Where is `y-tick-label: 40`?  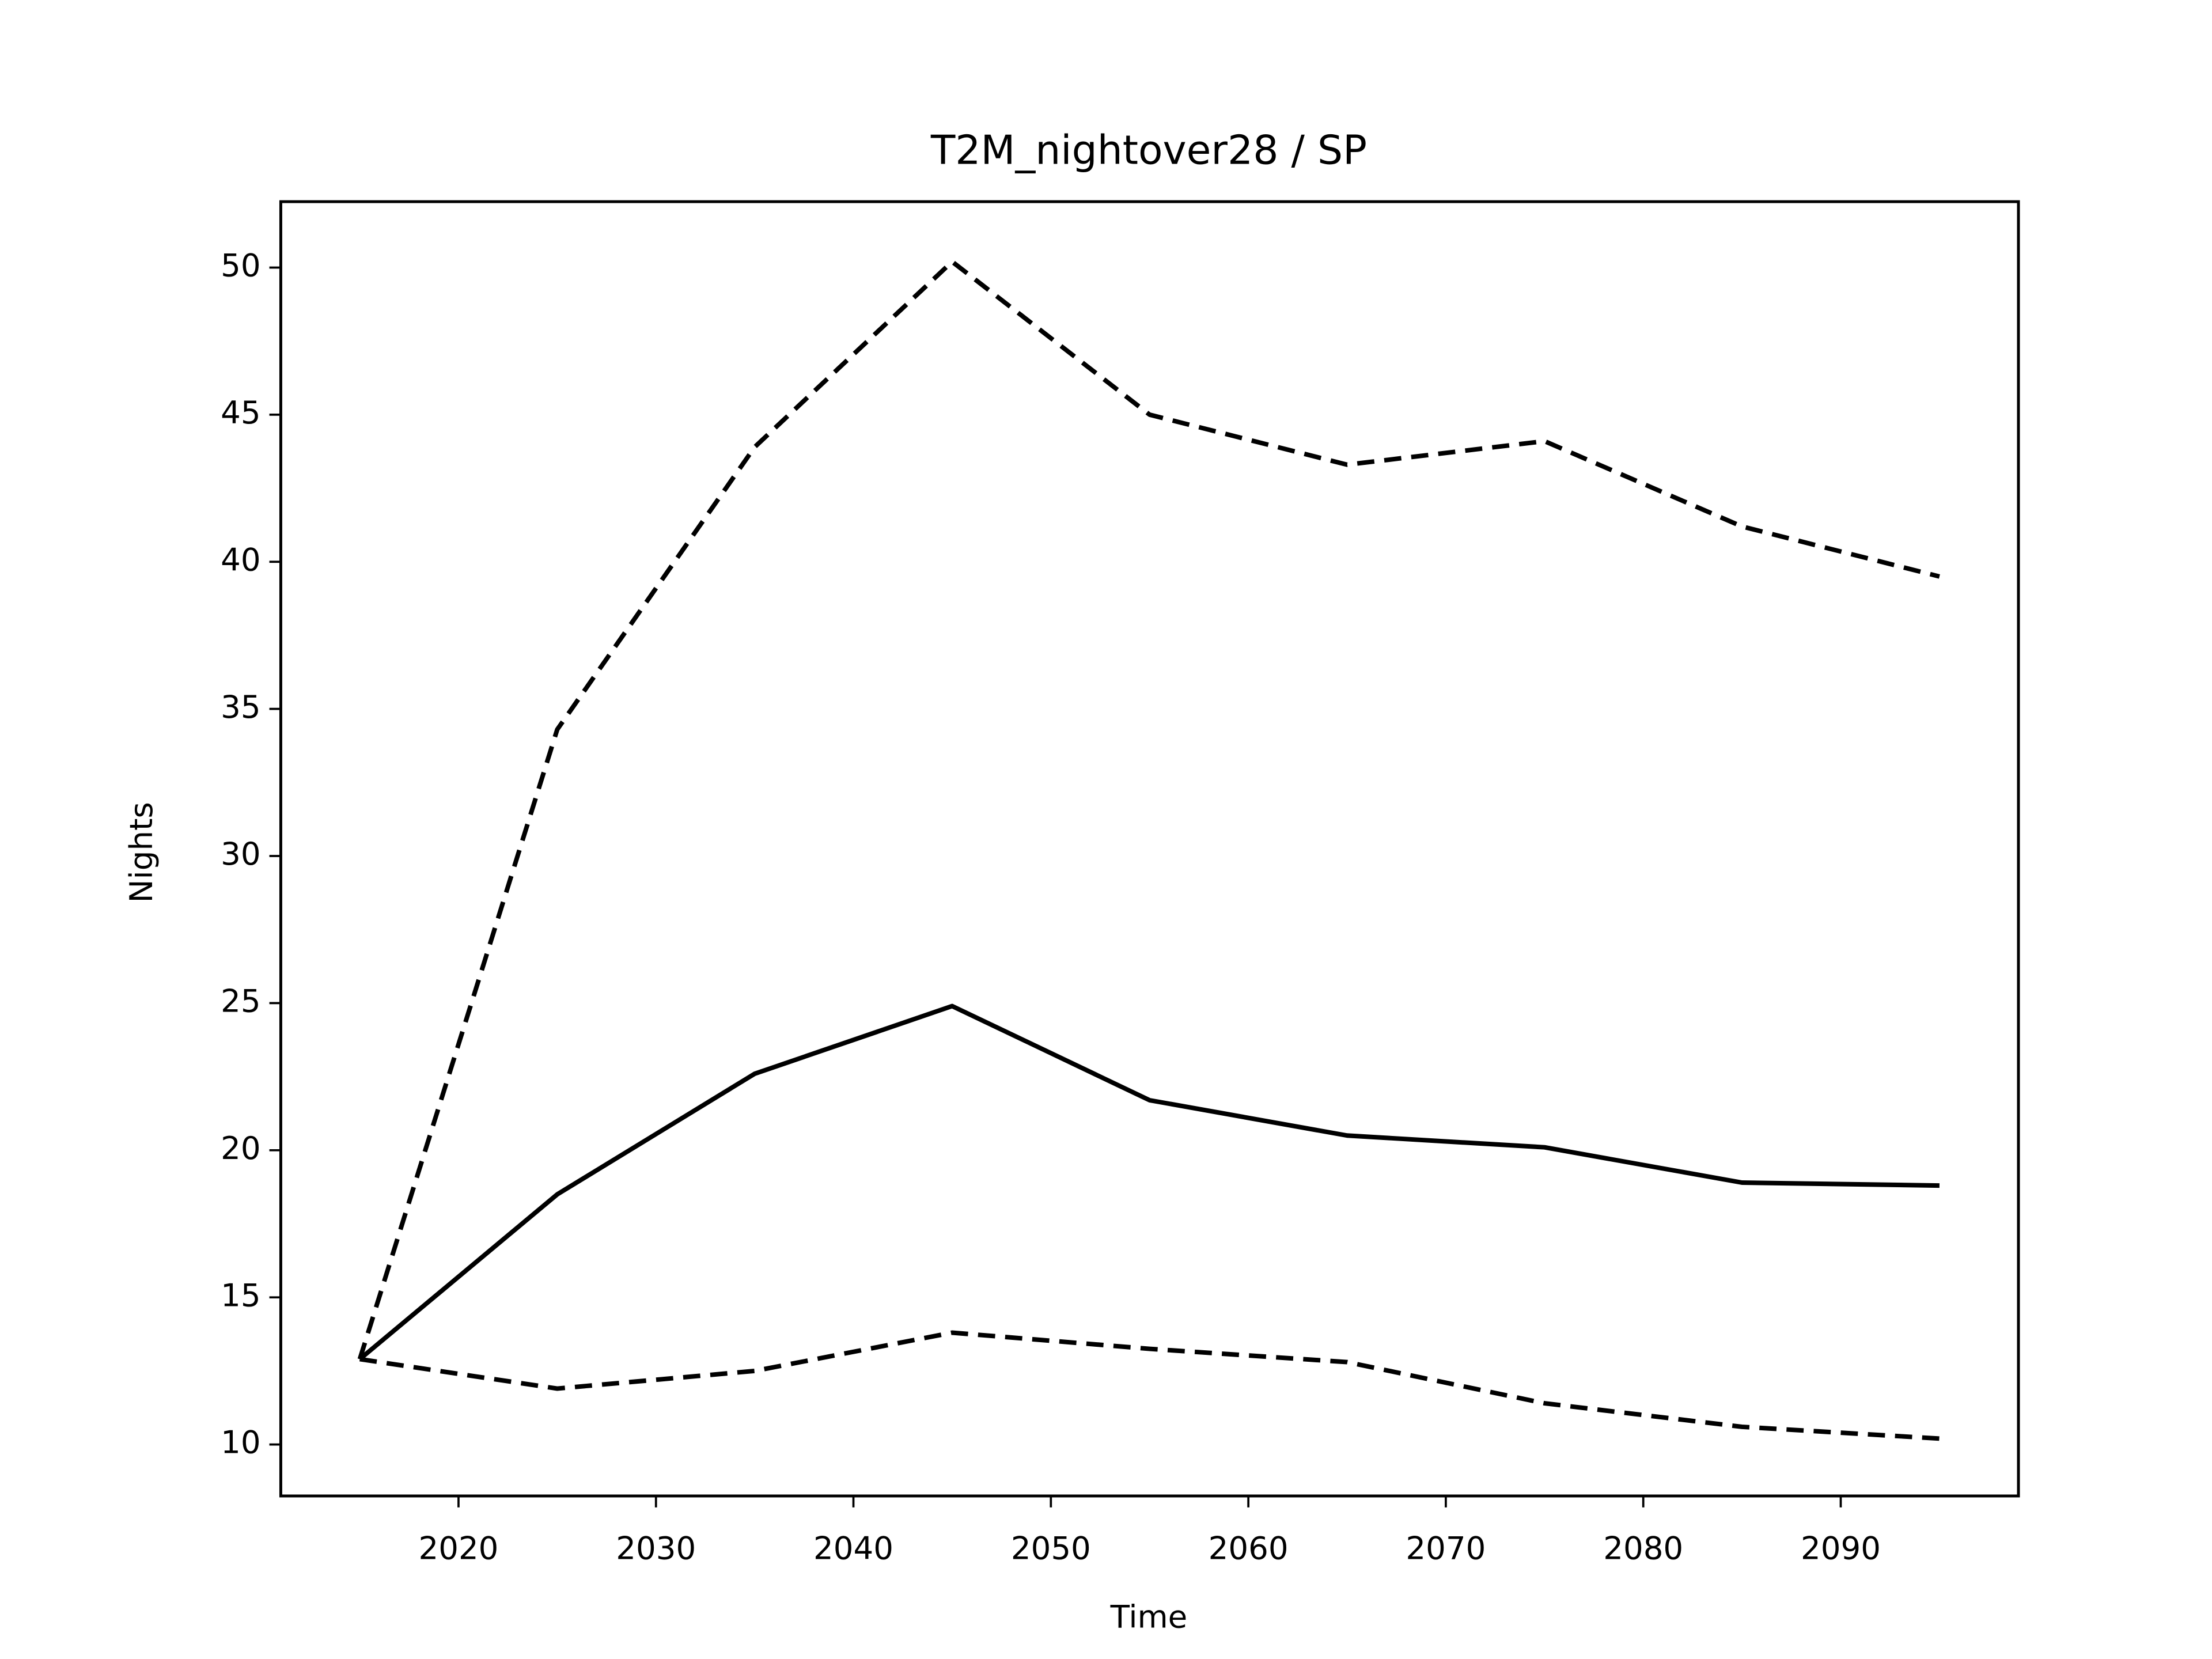
y-tick-label: 40 is located at coordinates (241, 559).